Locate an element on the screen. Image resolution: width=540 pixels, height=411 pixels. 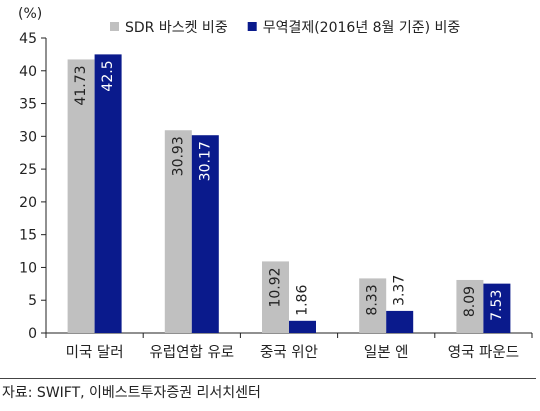
x-category-label: 미국 달러 is located at coordinates (95, 352).